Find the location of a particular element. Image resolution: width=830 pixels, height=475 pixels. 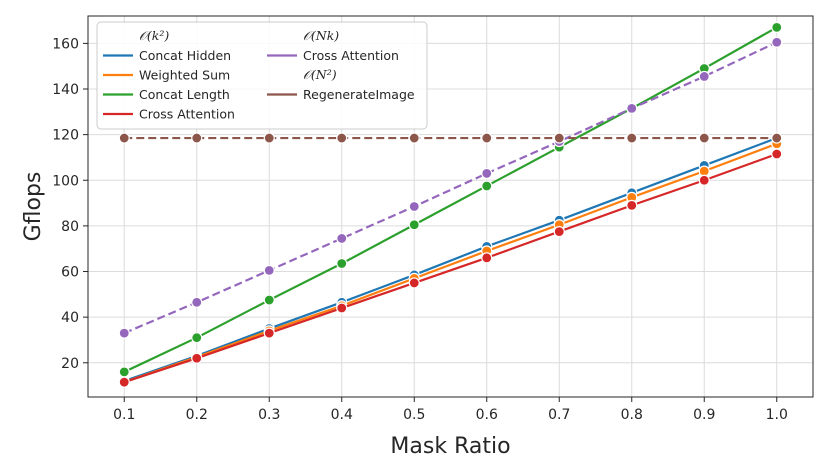

x-tick-label: 0.8 is located at coordinates (632, 415).